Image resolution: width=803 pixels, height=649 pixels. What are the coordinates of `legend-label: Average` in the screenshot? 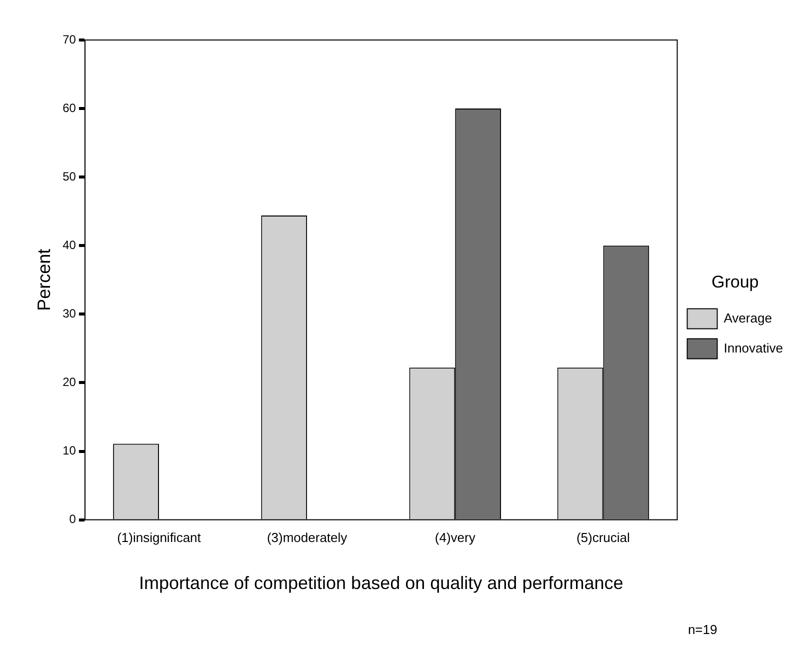 It's located at (748, 318).